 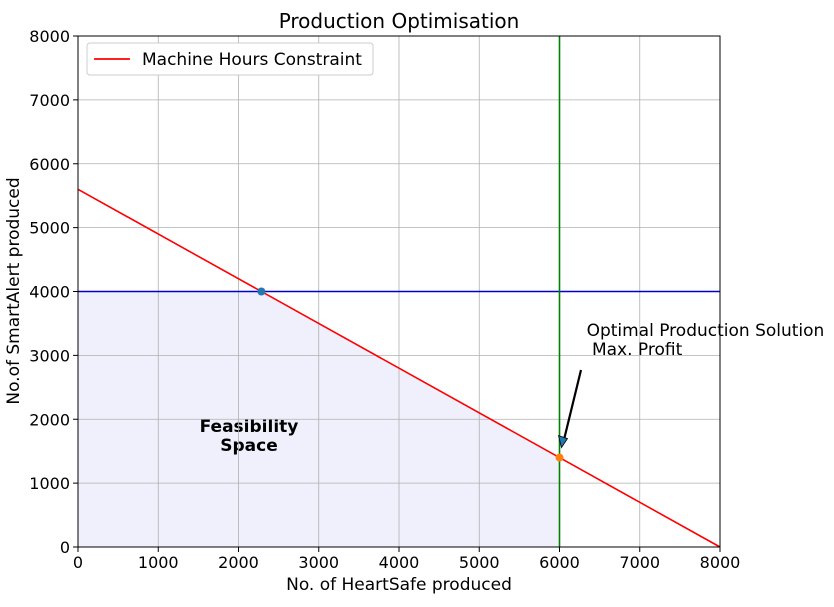 I want to click on y-tick-label: 6000, so click(x=49, y=164).